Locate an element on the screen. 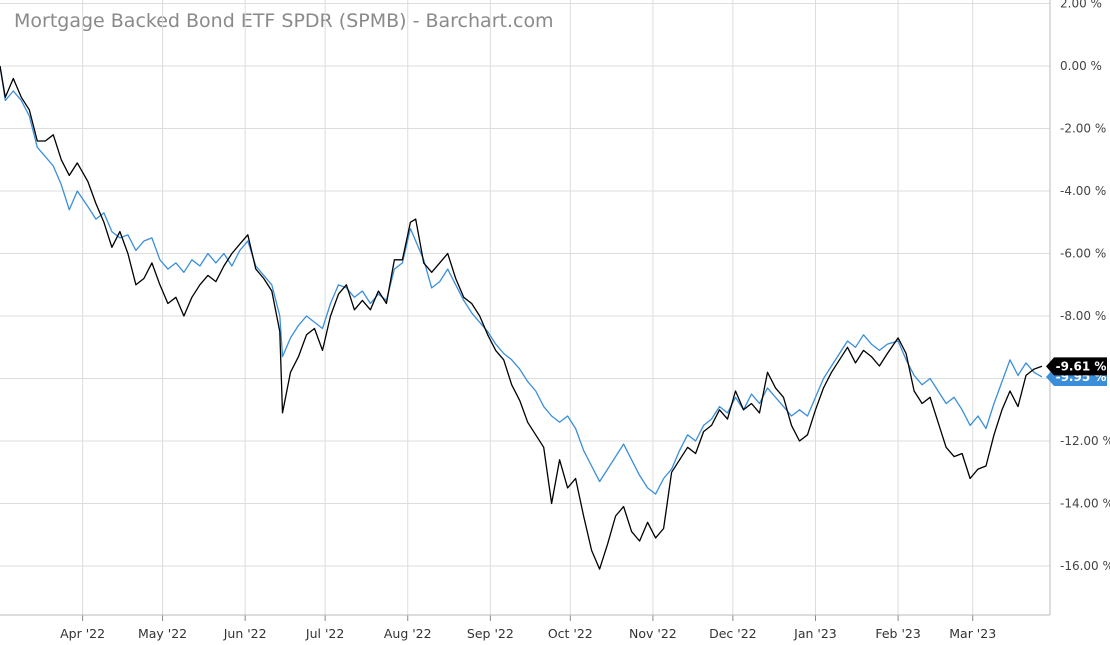 The image size is (1110, 645). last-value-badges: -9.95 %-9.61 % is located at coordinates (1076, 371).